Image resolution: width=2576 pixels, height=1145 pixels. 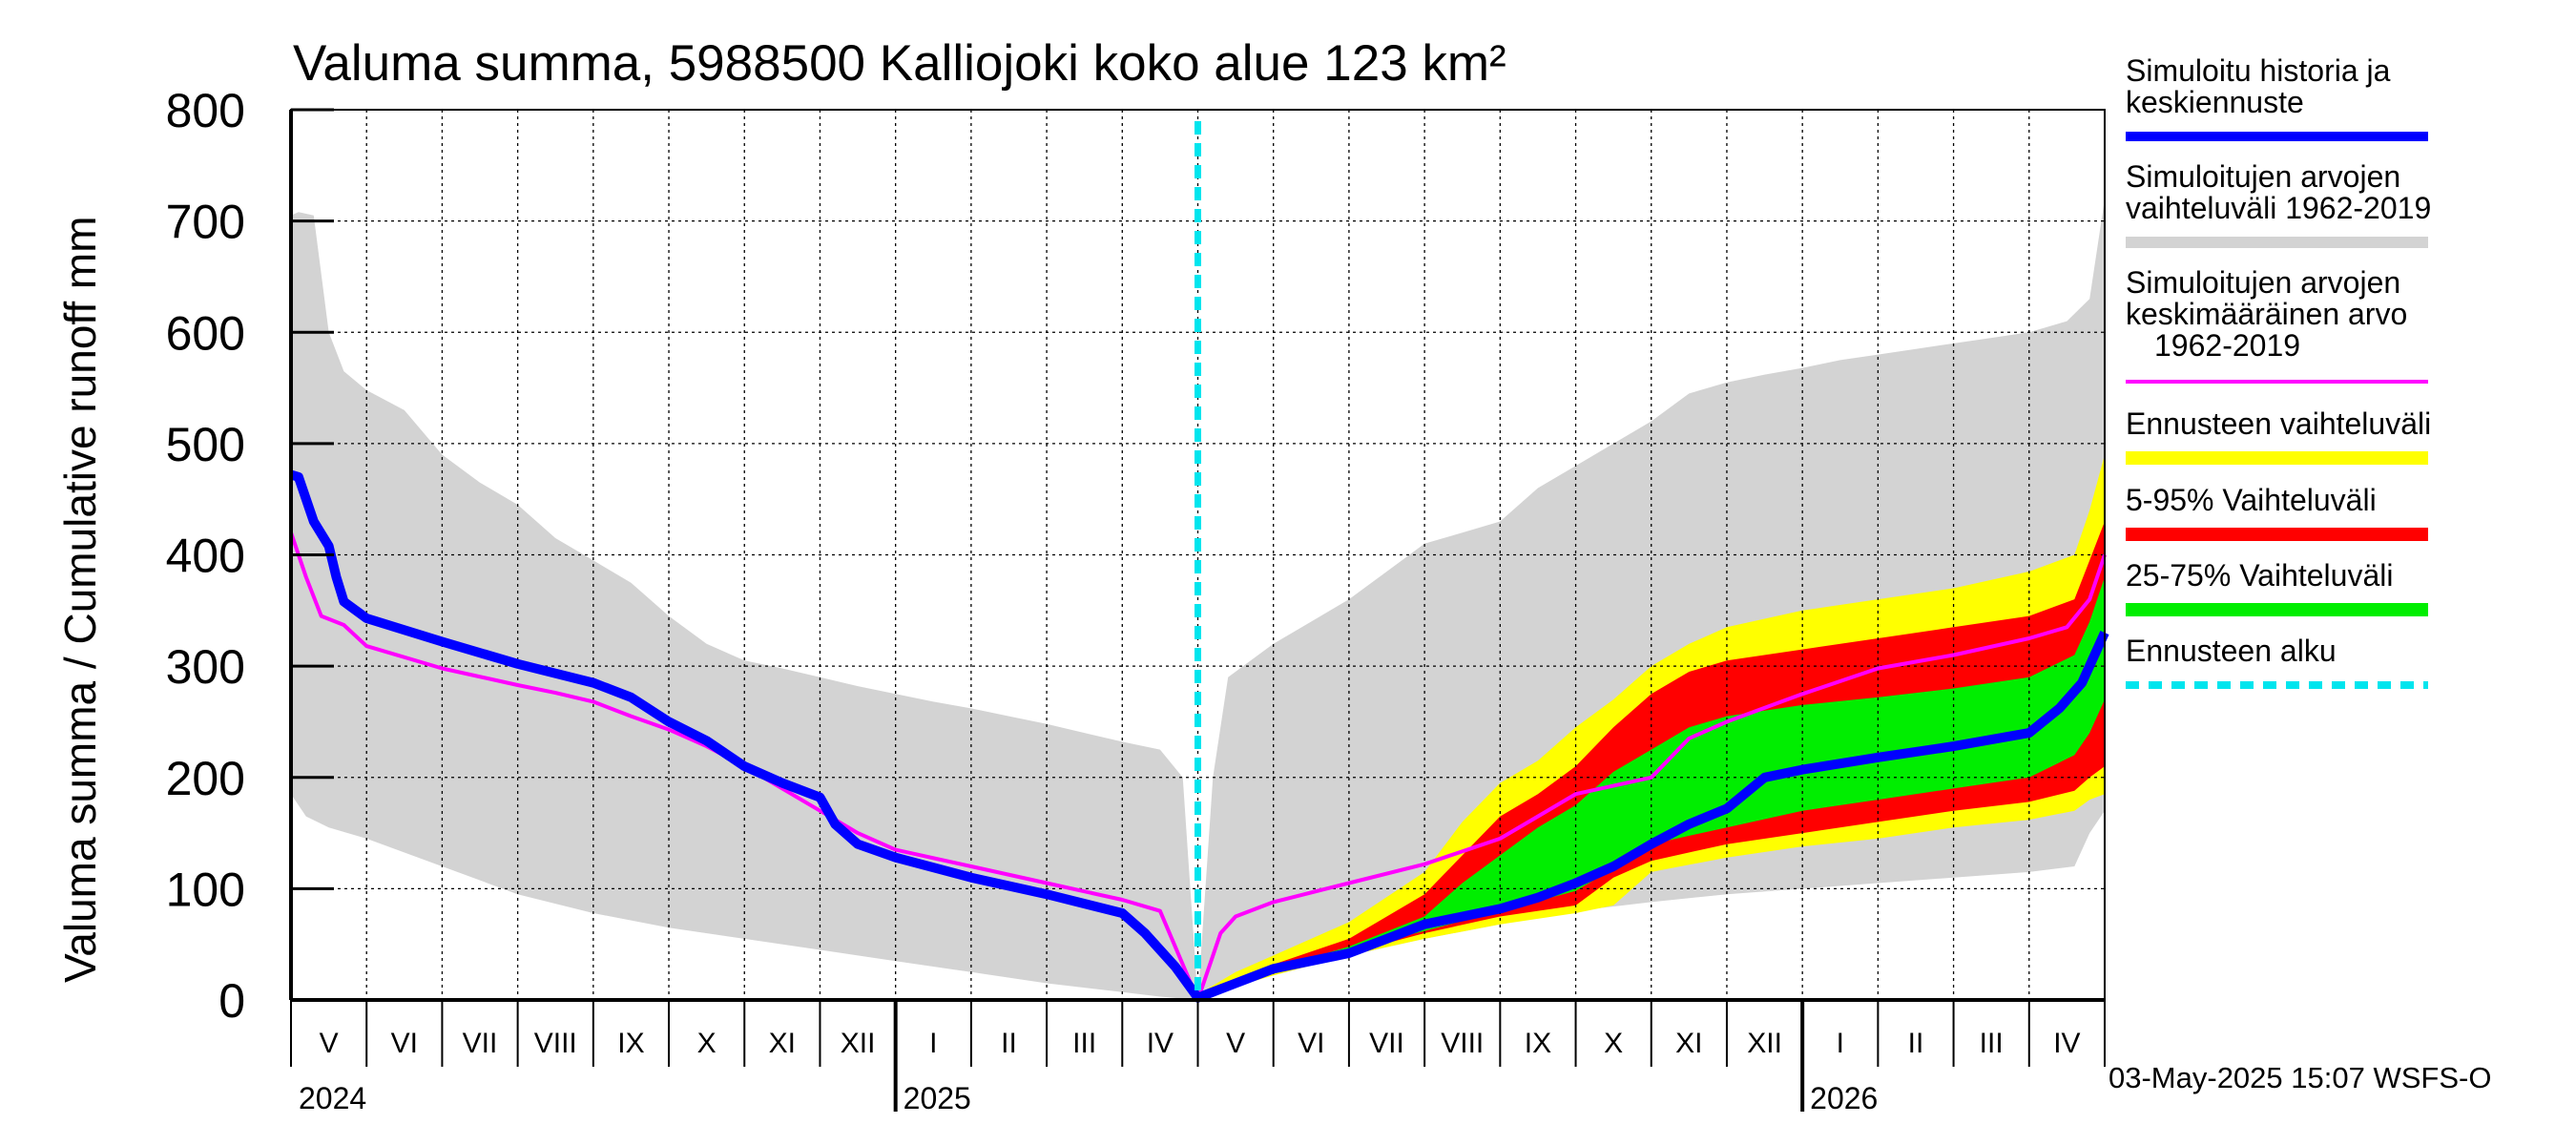 What do you see at coordinates (205, 778) in the screenshot?
I see `y-tick-label: 200` at bounding box center [205, 778].